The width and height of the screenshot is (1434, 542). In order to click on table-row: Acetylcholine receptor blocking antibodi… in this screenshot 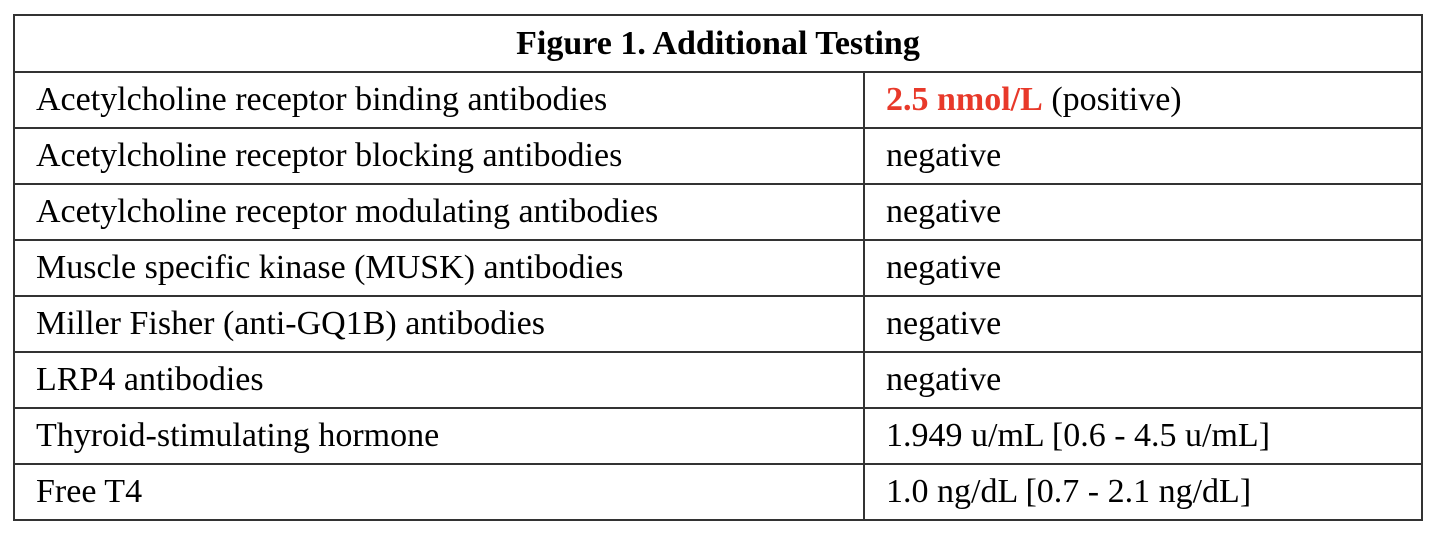, I will do `click(718, 156)`.